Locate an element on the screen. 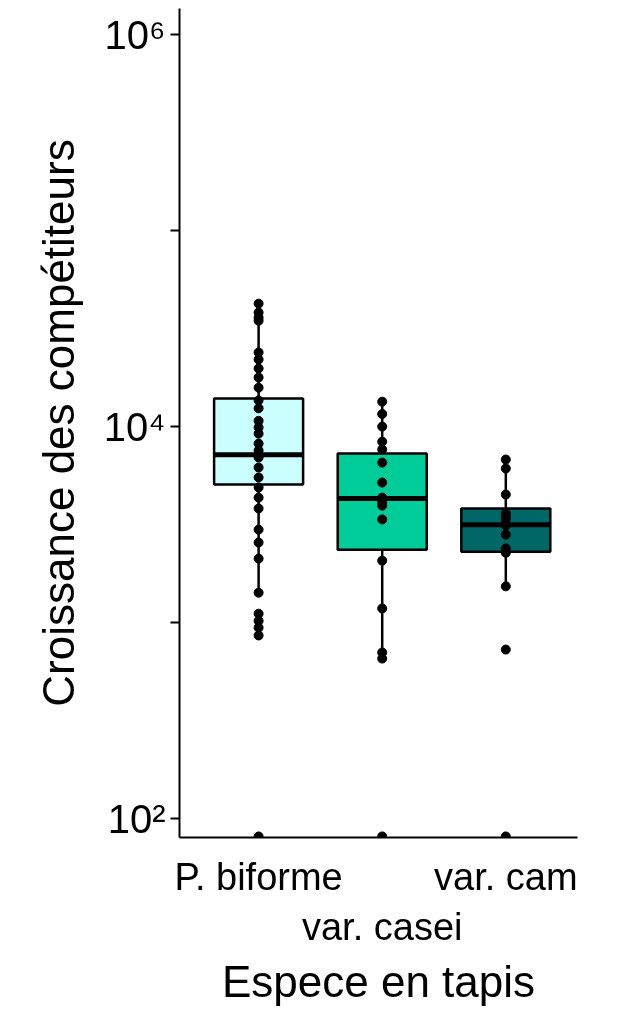  y-tick-label: 10⁶ is located at coordinates (135, 34).